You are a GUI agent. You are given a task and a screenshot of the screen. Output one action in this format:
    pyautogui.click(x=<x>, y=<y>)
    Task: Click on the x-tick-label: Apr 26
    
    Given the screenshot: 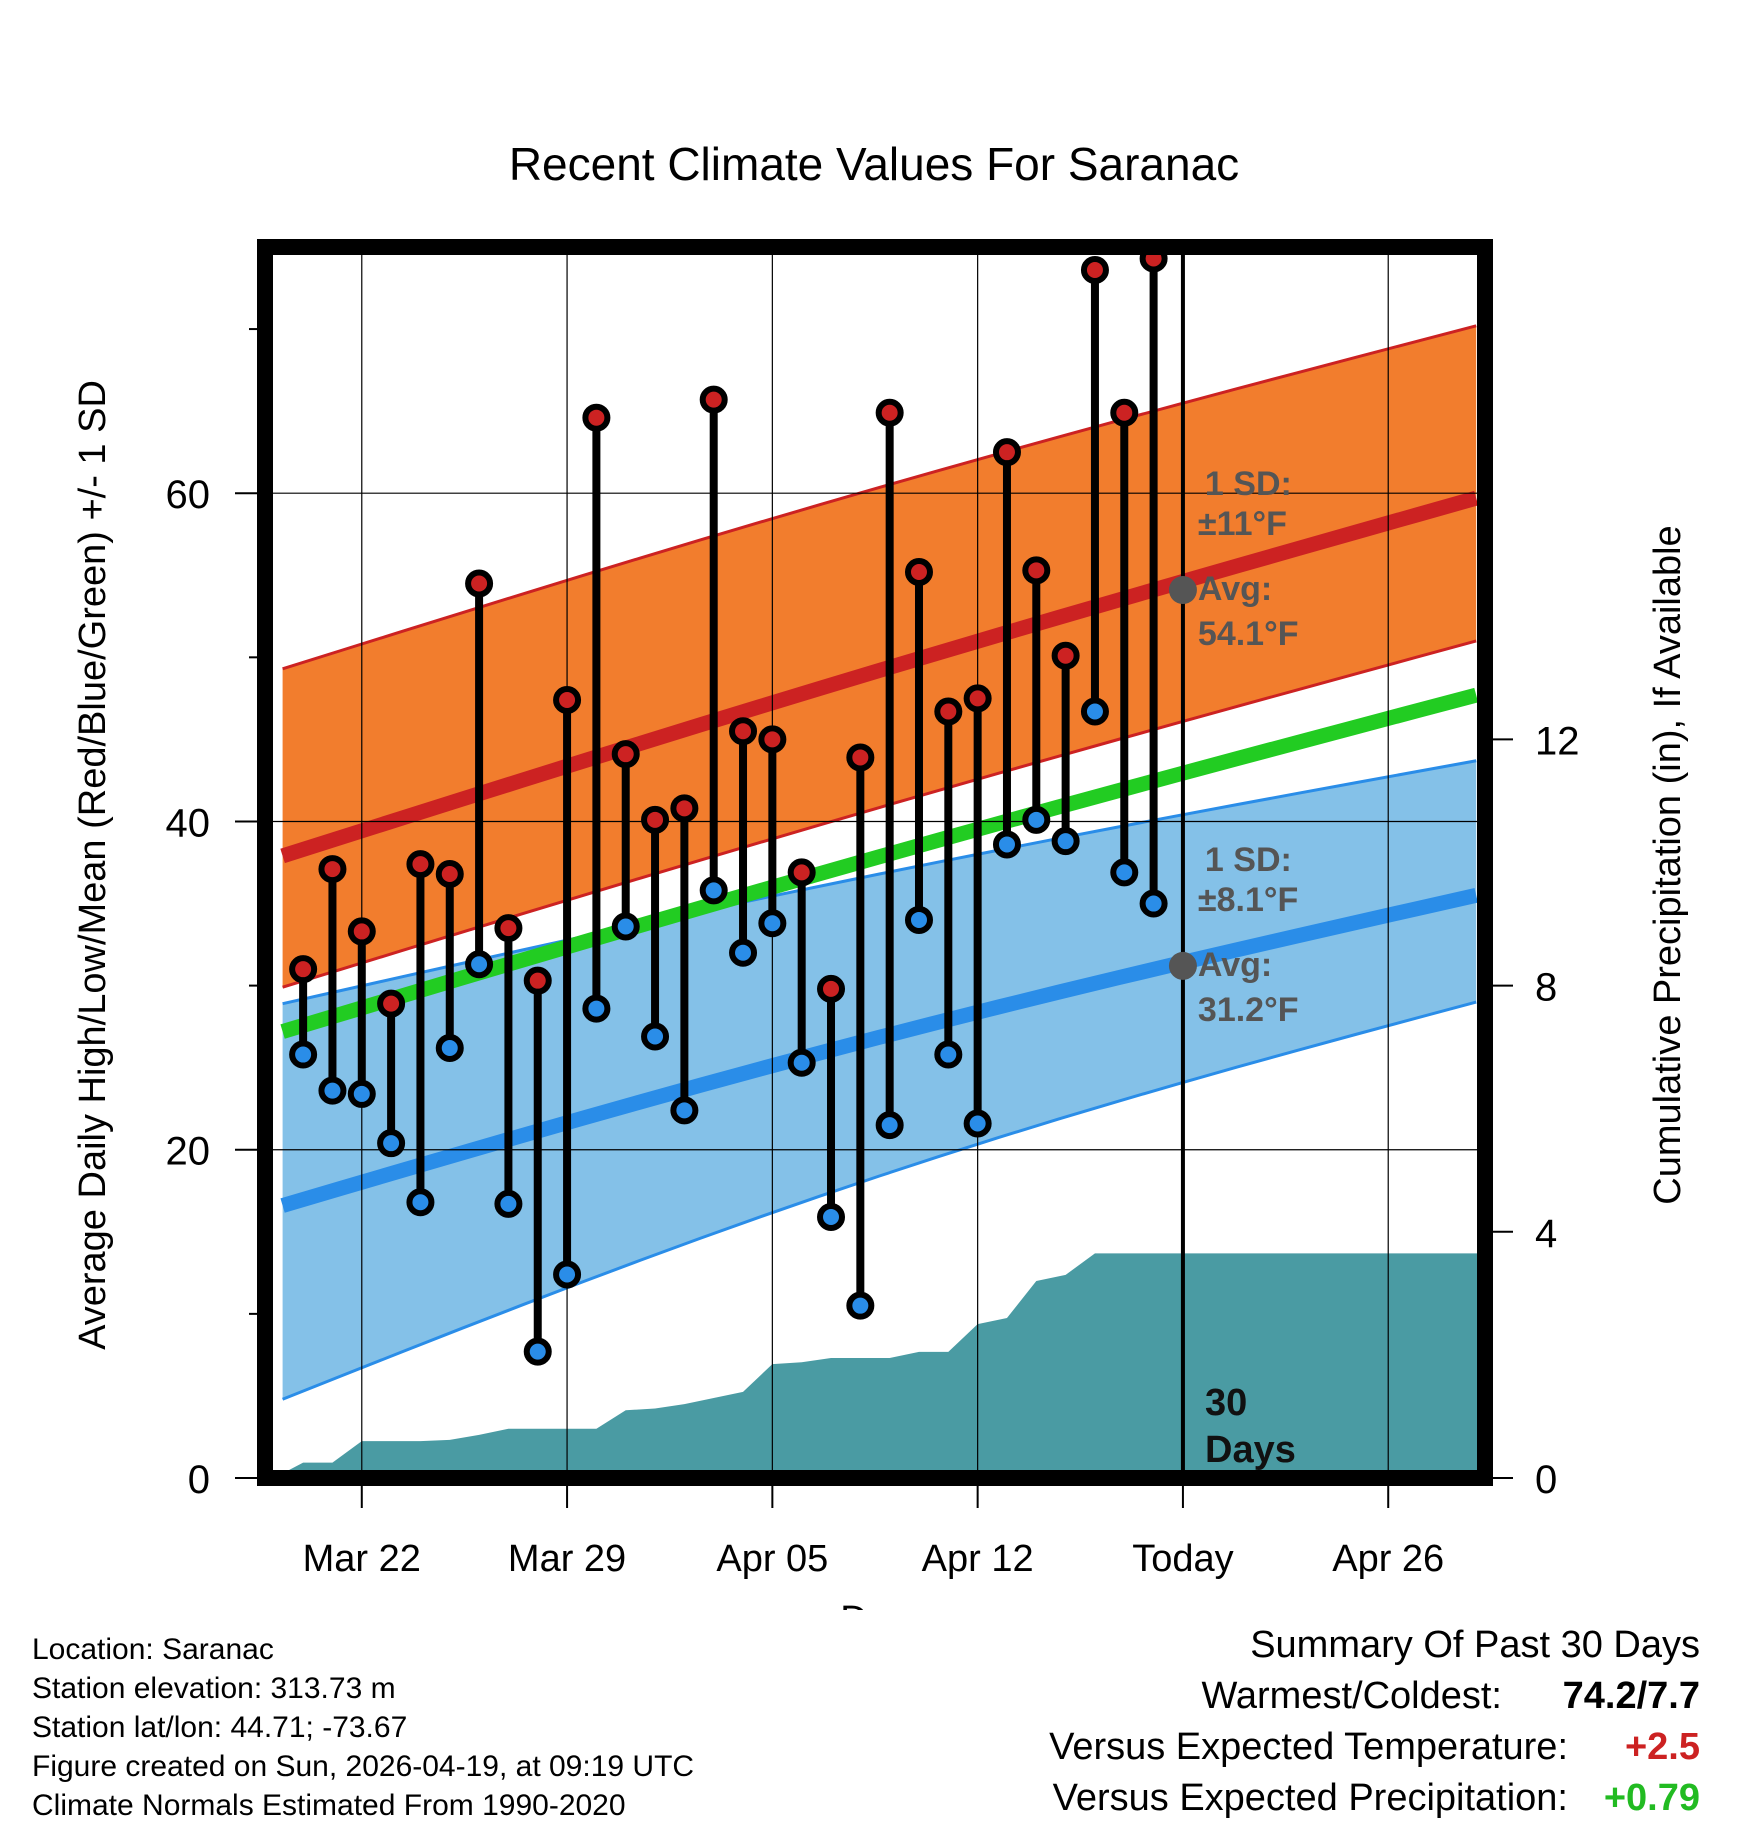 What is the action you would take?
    pyautogui.click(x=1388, y=1559)
    